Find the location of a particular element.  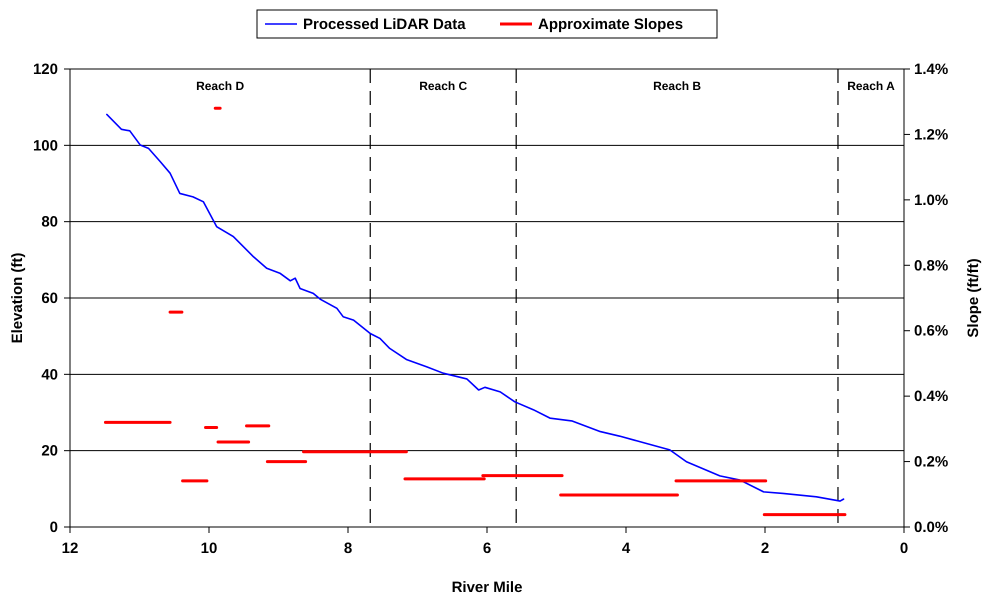

y2-tick-label: 1.0% is located at coordinates (931, 200).